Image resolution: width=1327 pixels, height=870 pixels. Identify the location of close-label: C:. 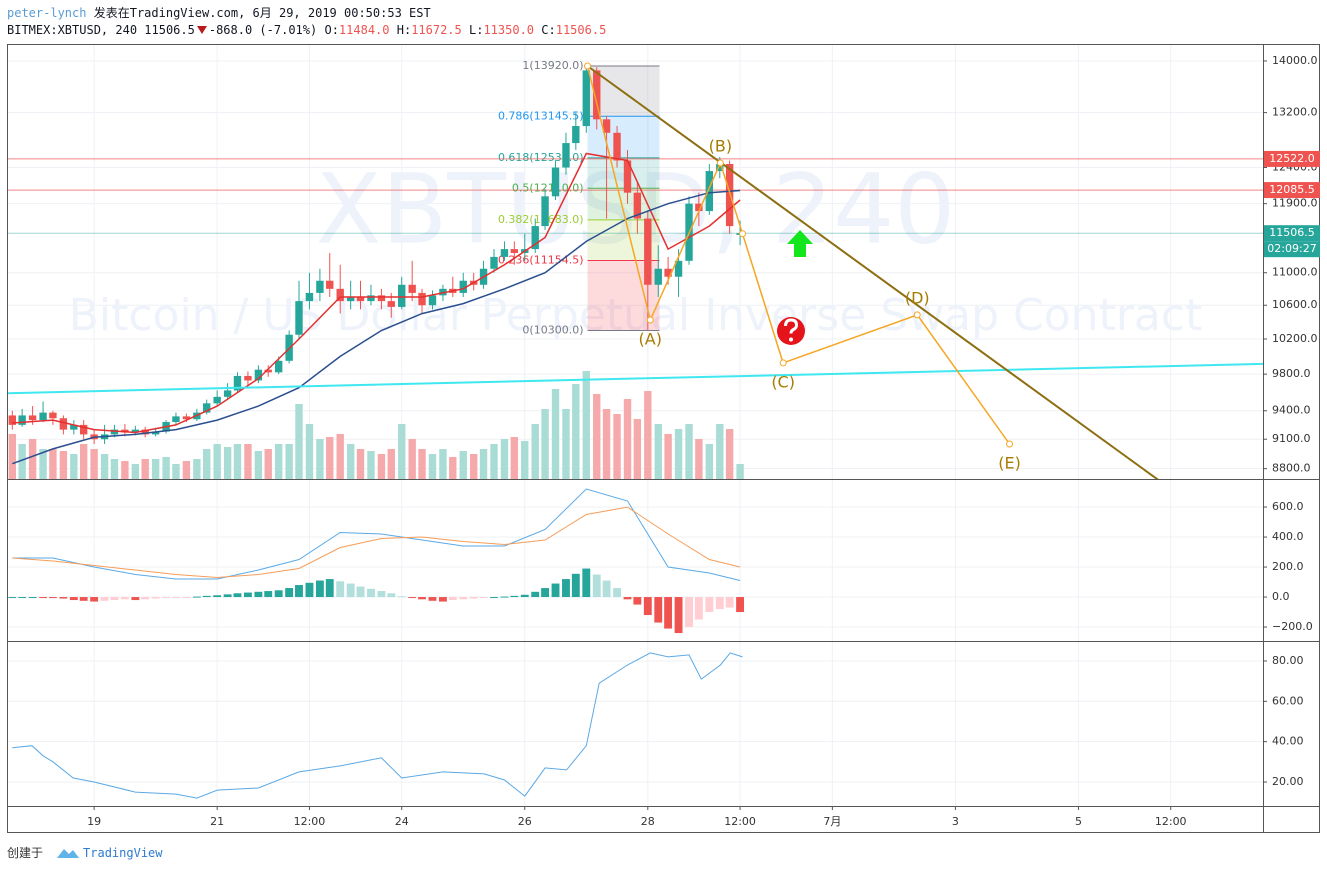
(548, 30).